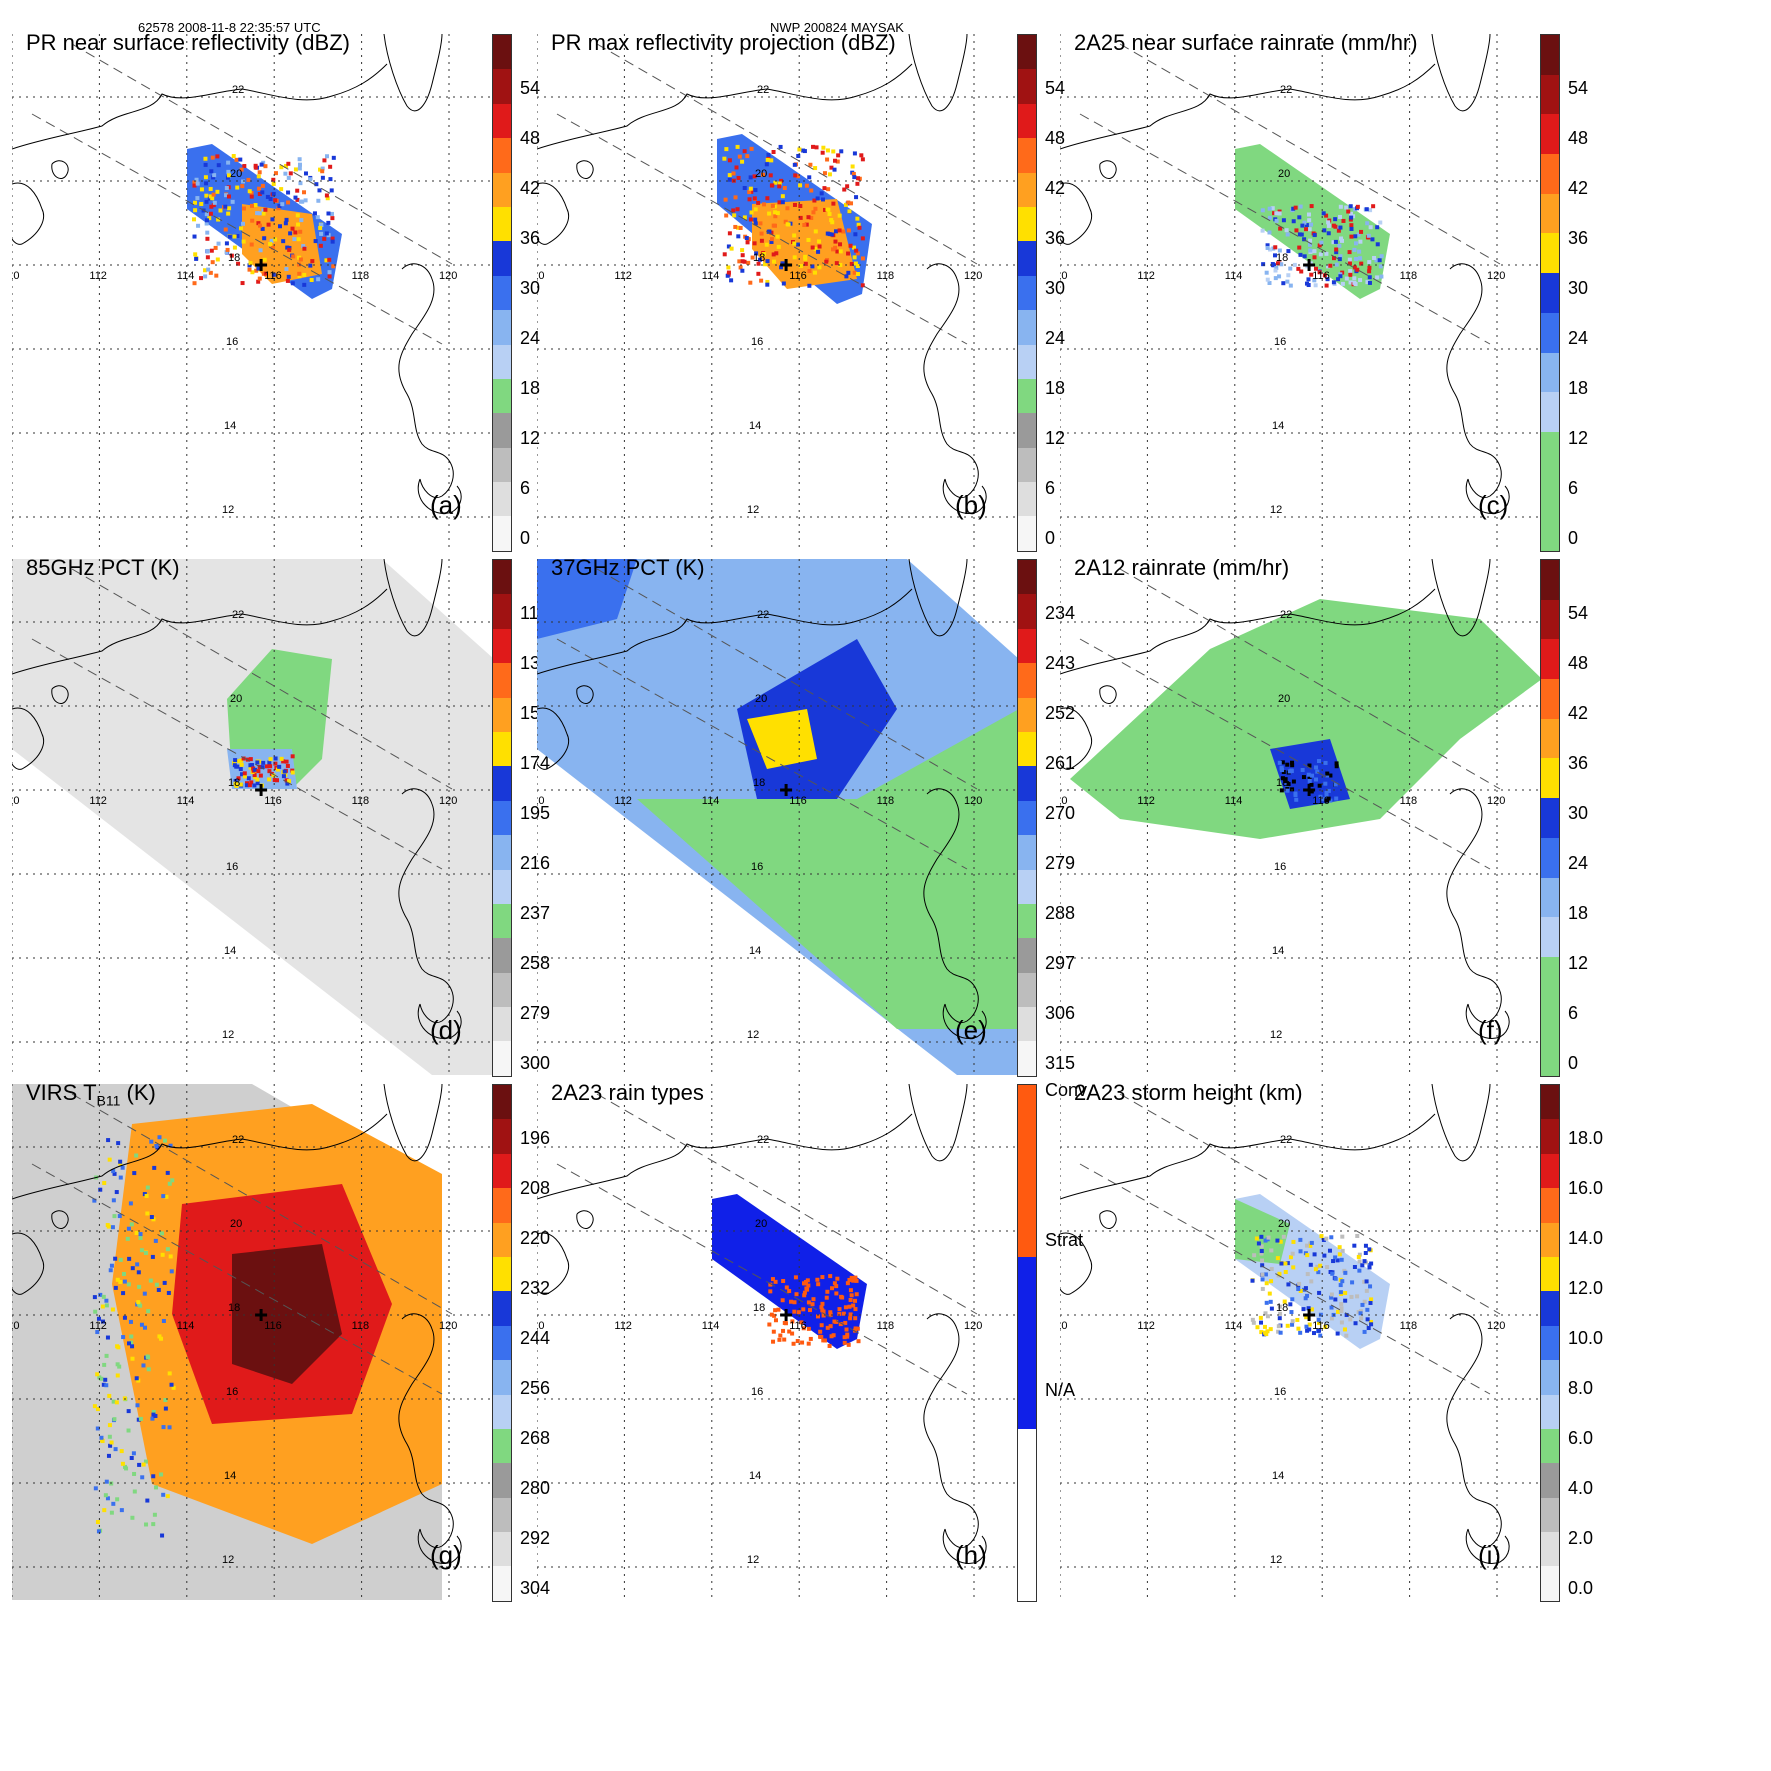 The image size is (1771, 1771). What do you see at coordinates (1578, 663) in the screenshot?
I see `colorbar-tick-label: 48` at bounding box center [1578, 663].